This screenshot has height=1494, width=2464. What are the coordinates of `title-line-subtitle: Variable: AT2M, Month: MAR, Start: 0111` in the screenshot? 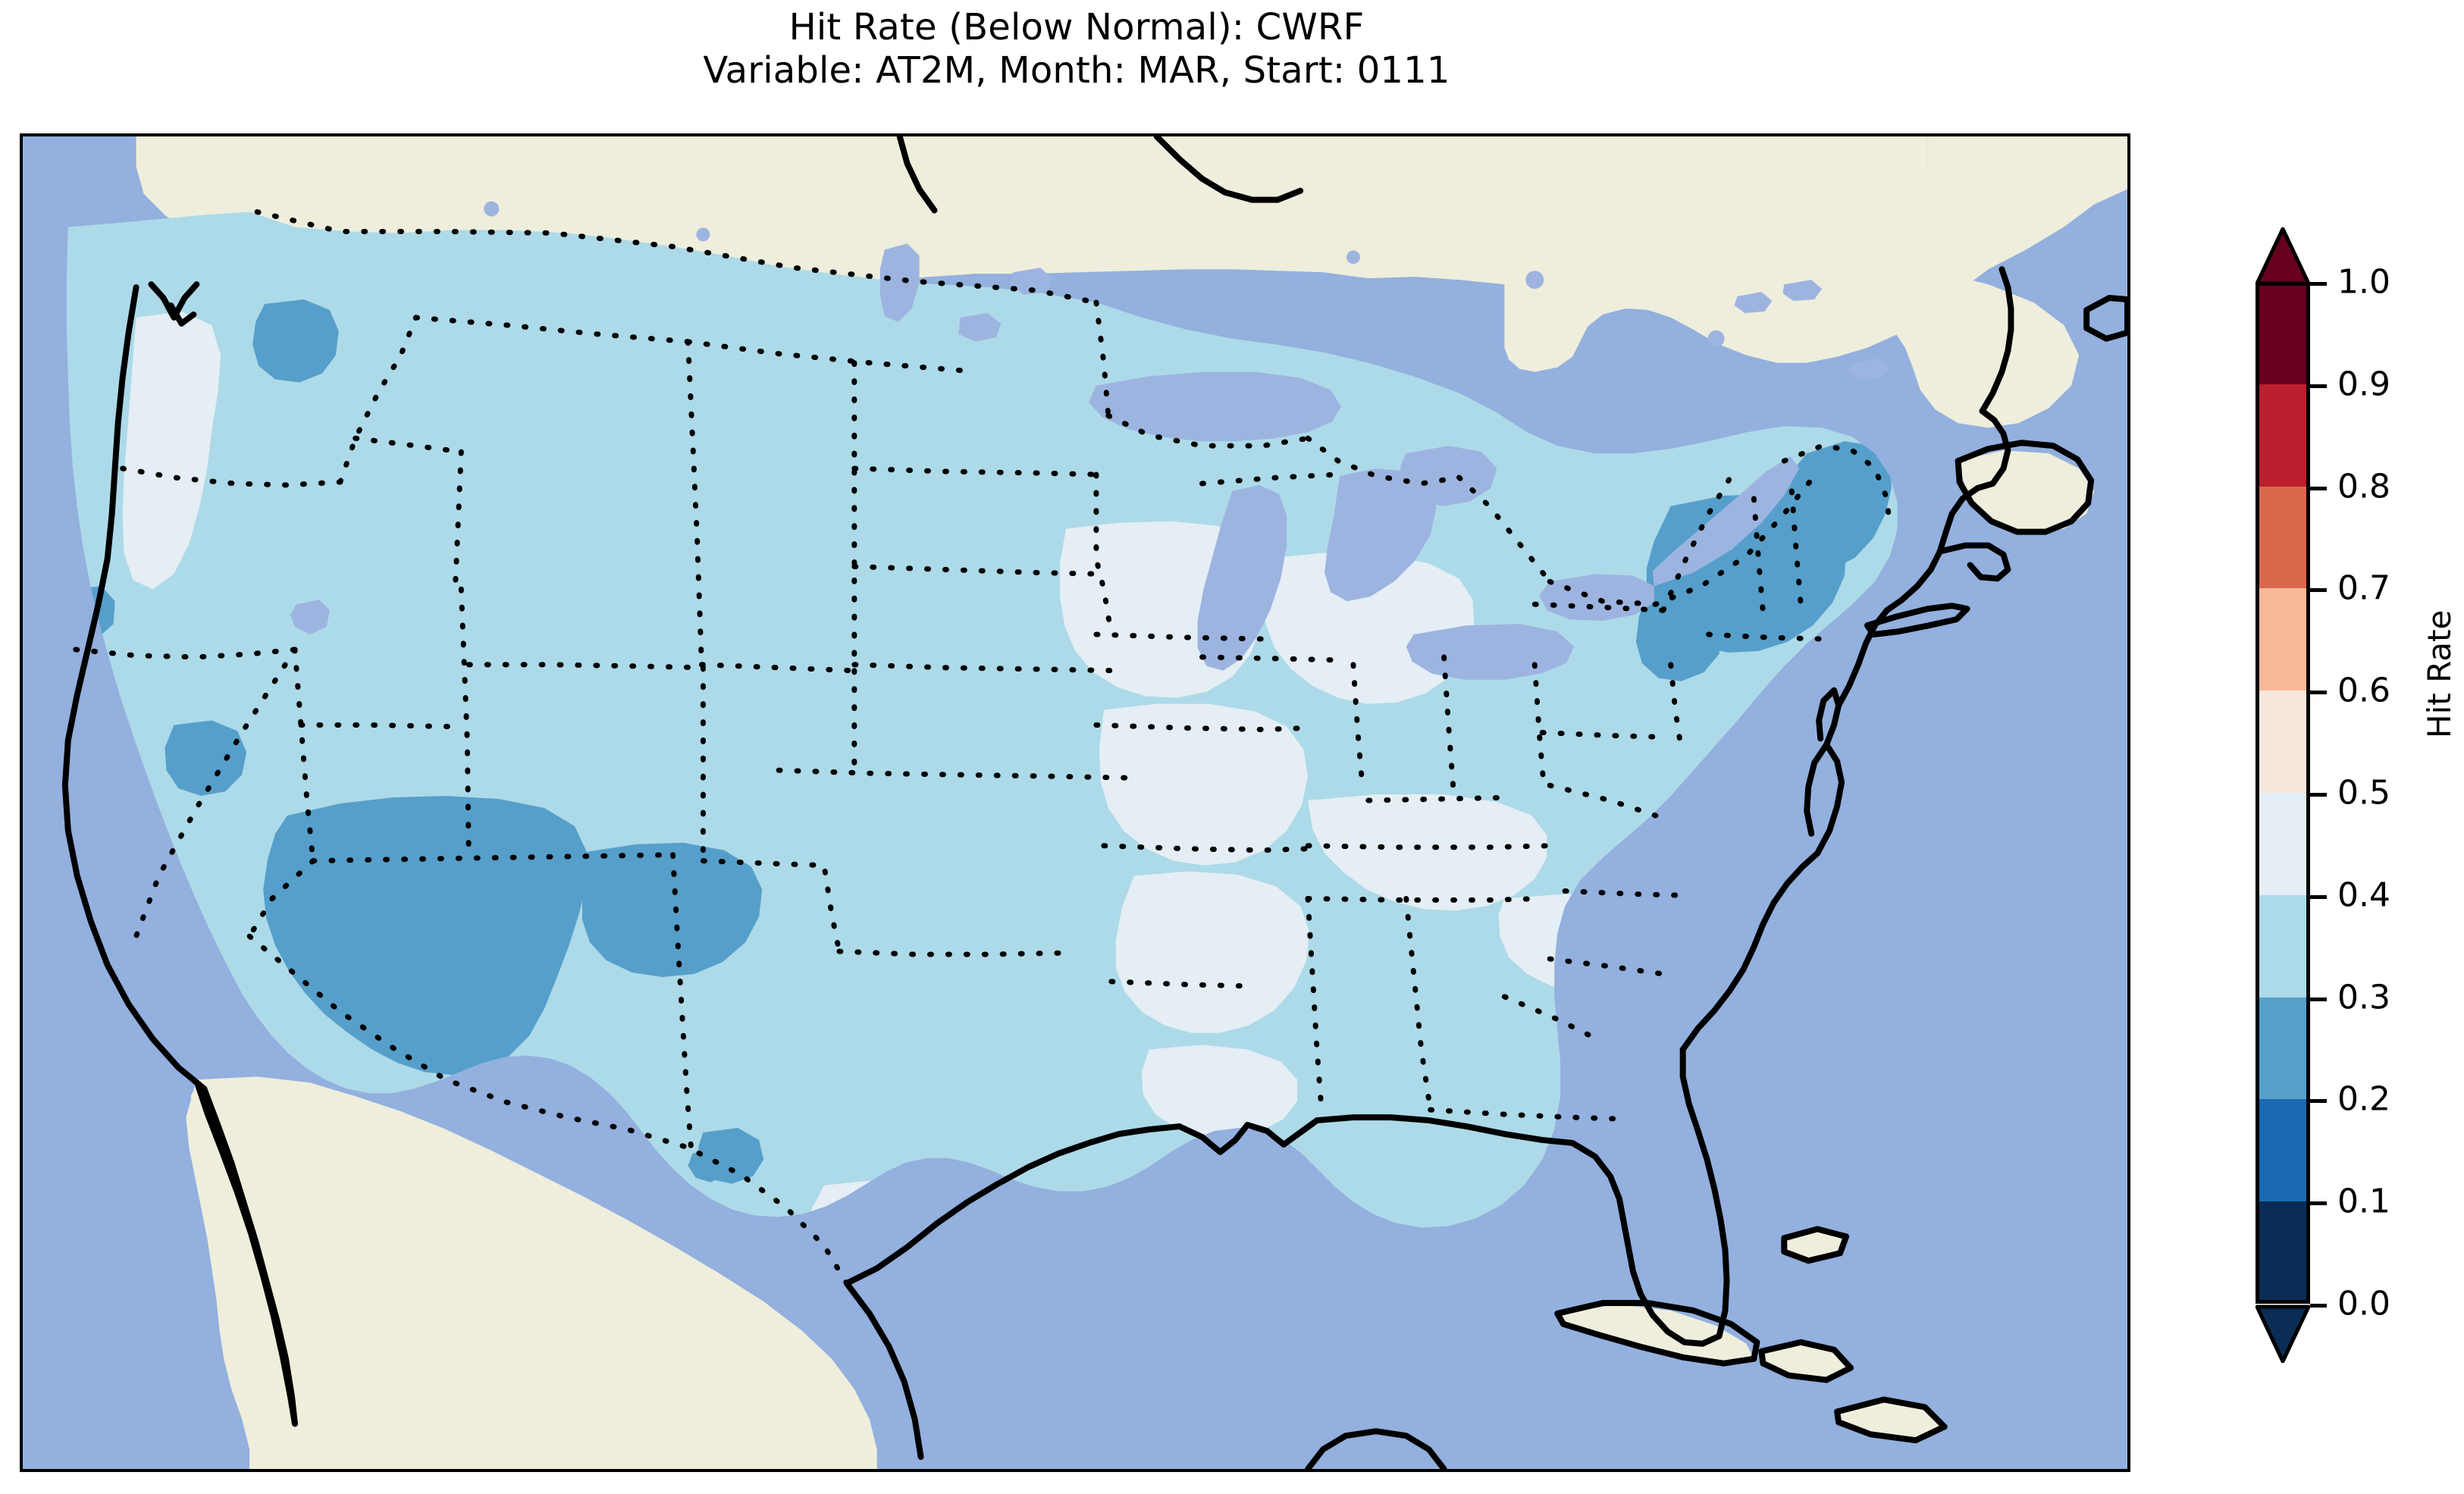 It's located at (1076, 70).